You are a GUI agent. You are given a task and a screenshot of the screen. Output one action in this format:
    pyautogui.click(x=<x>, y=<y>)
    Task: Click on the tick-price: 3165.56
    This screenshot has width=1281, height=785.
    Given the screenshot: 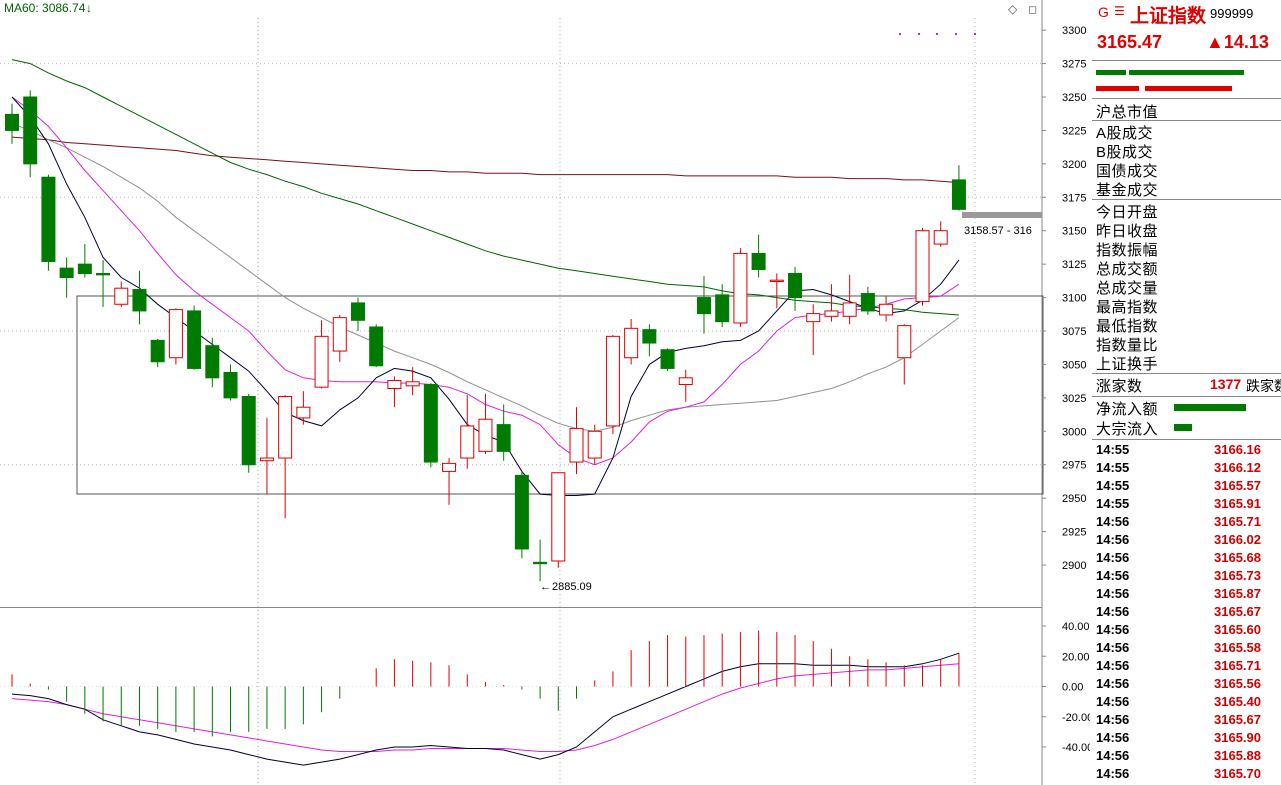 What is the action you would take?
    pyautogui.click(x=1237, y=683)
    